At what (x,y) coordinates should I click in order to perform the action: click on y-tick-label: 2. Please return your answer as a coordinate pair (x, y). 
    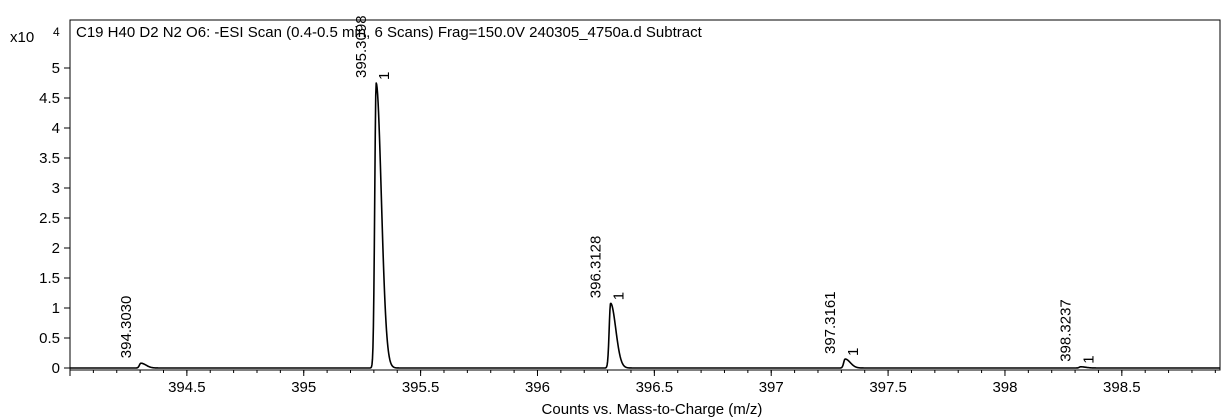
    Looking at the image, I should click on (56, 248).